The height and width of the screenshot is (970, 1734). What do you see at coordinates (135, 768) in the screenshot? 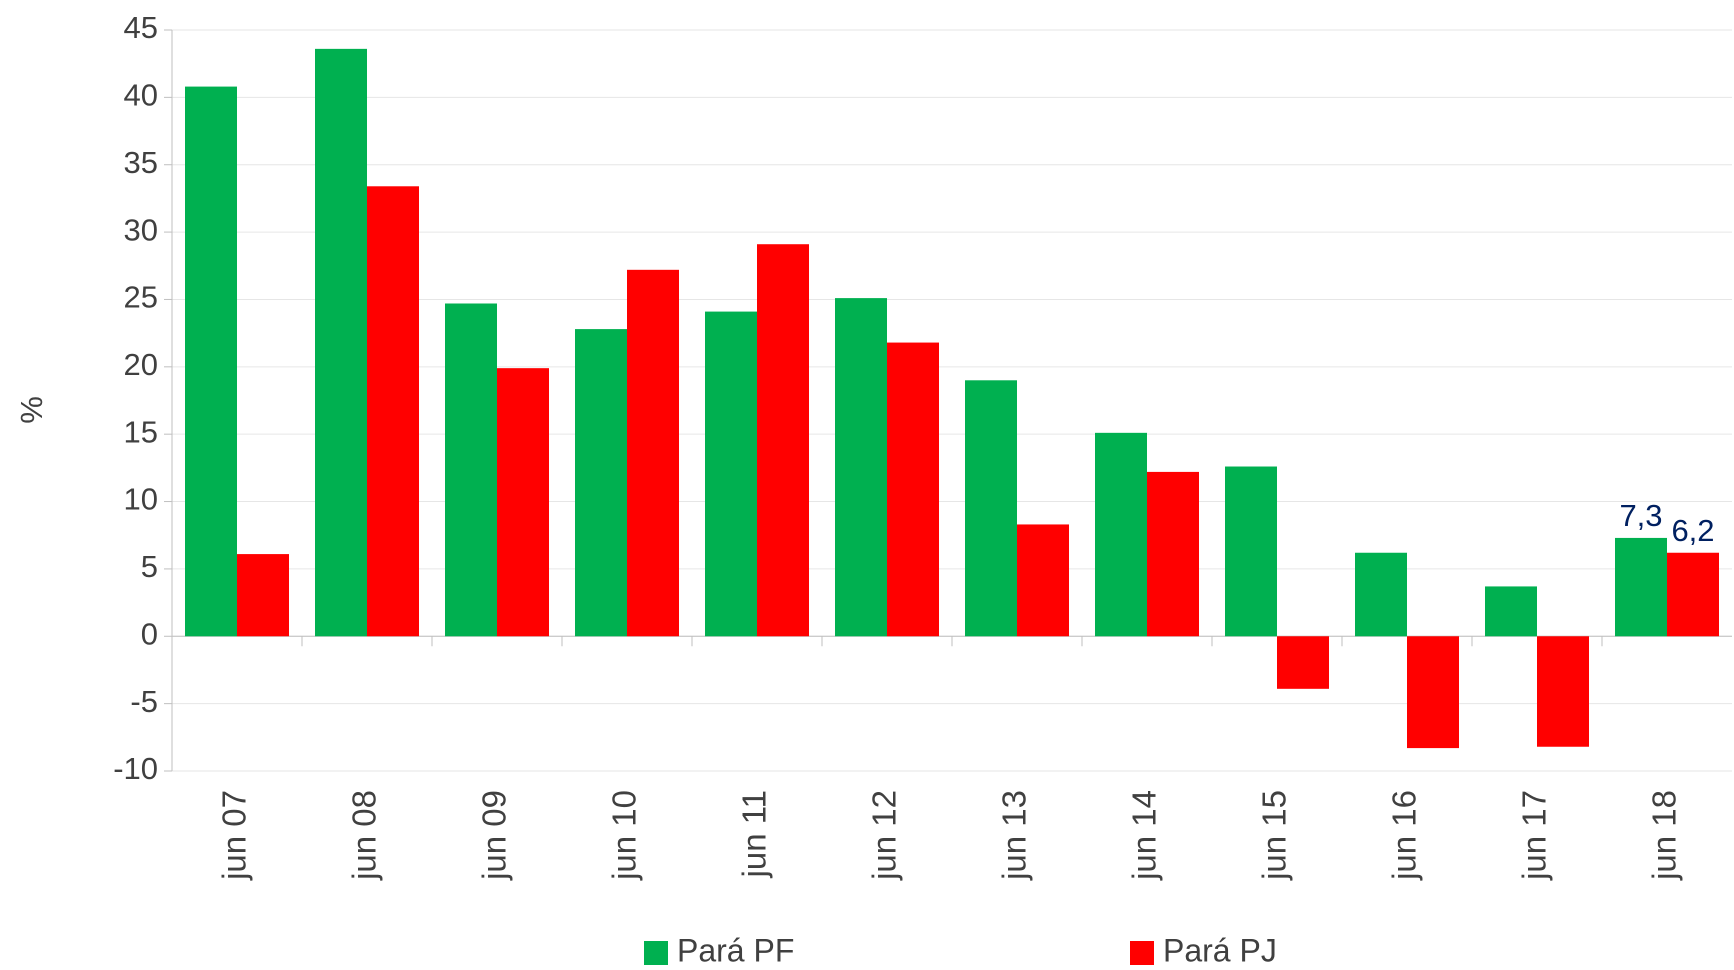
I see `y-tick-label: -10` at bounding box center [135, 768].